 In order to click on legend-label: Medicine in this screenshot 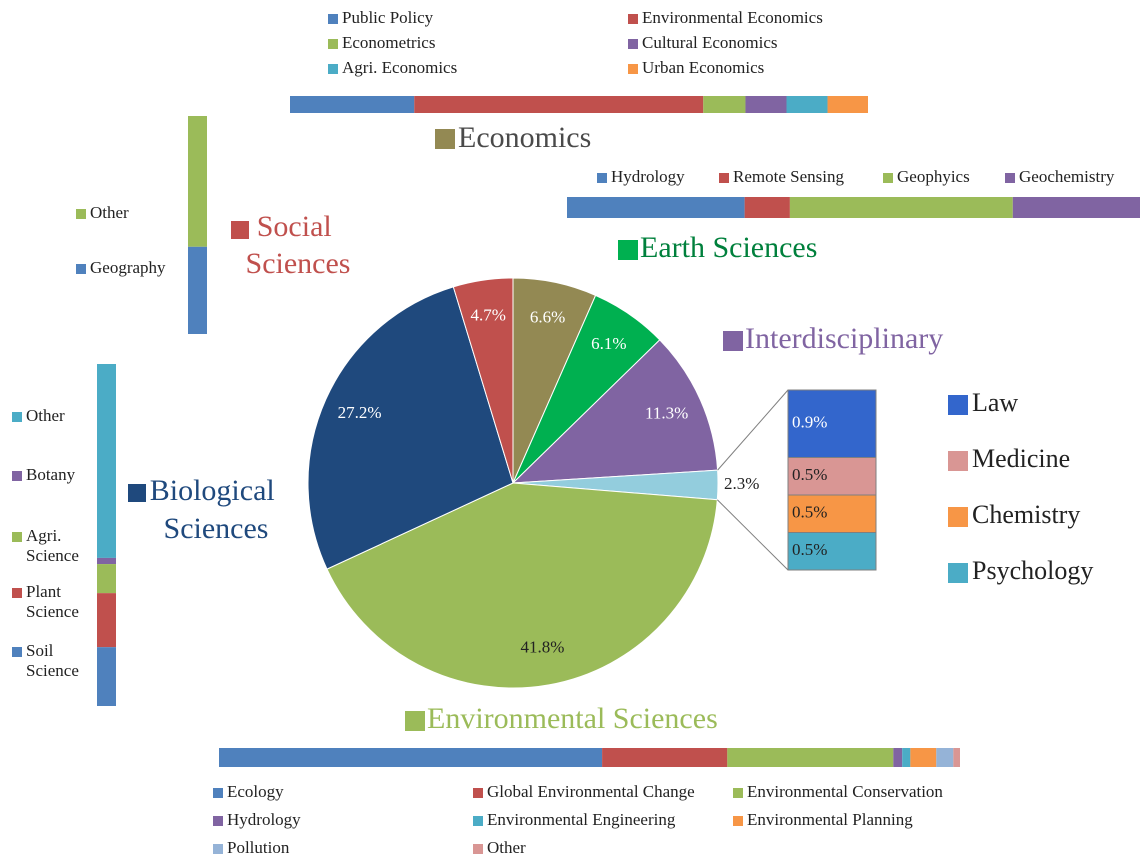, I will do `click(1021, 458)`.